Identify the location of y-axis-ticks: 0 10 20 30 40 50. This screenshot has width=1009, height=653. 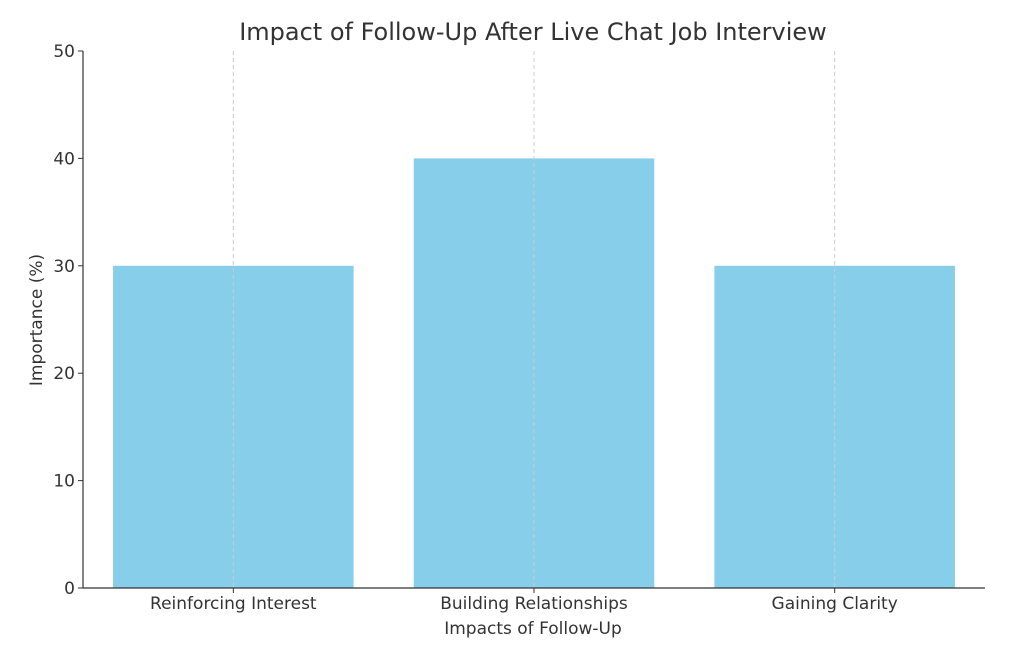
(68, 320).